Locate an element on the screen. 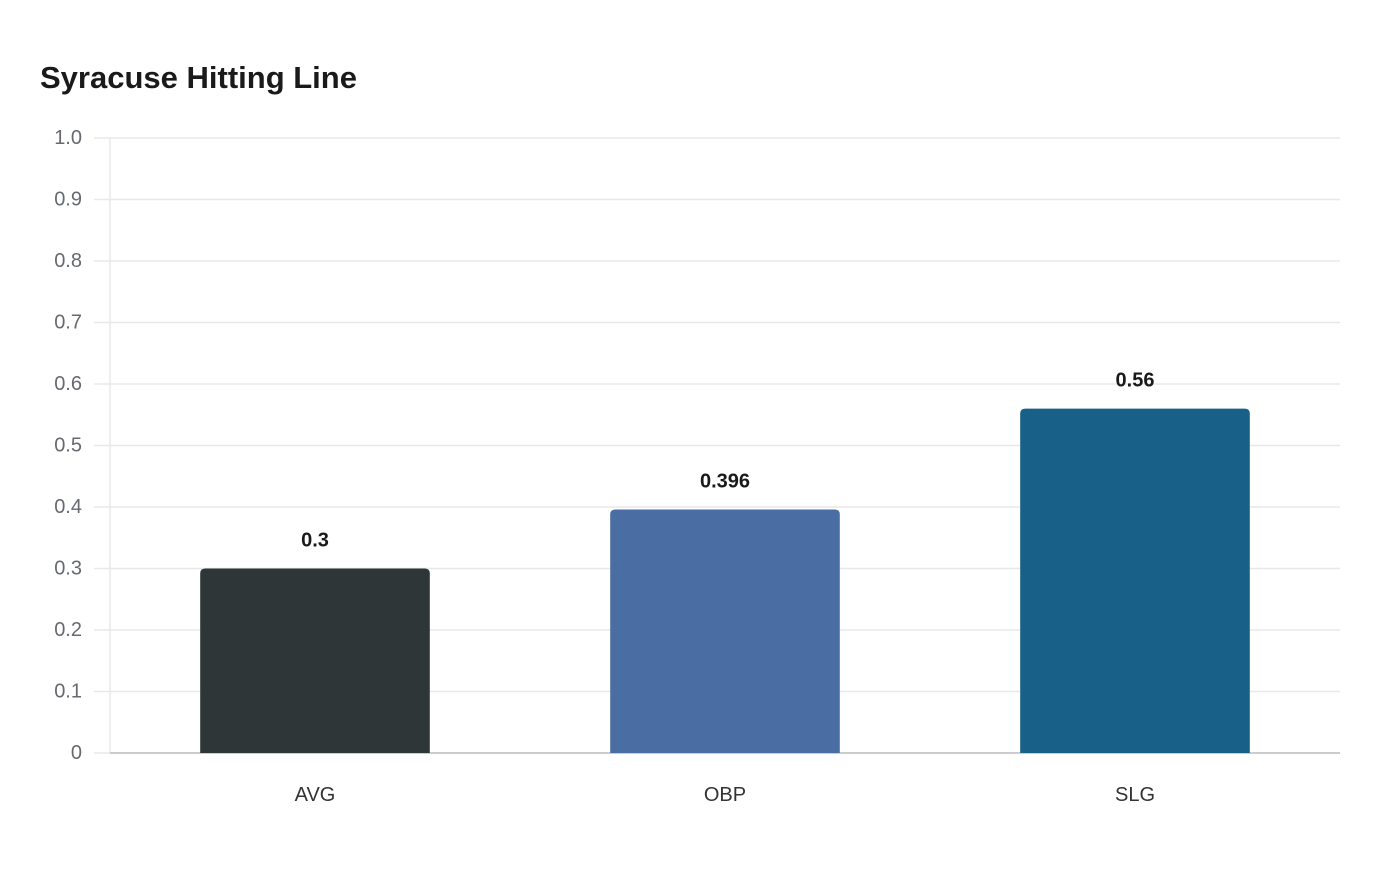 The height and width of the screenshot is (880, 1400). y-tick-label: 0.2 is located at coordinates (68, 630).